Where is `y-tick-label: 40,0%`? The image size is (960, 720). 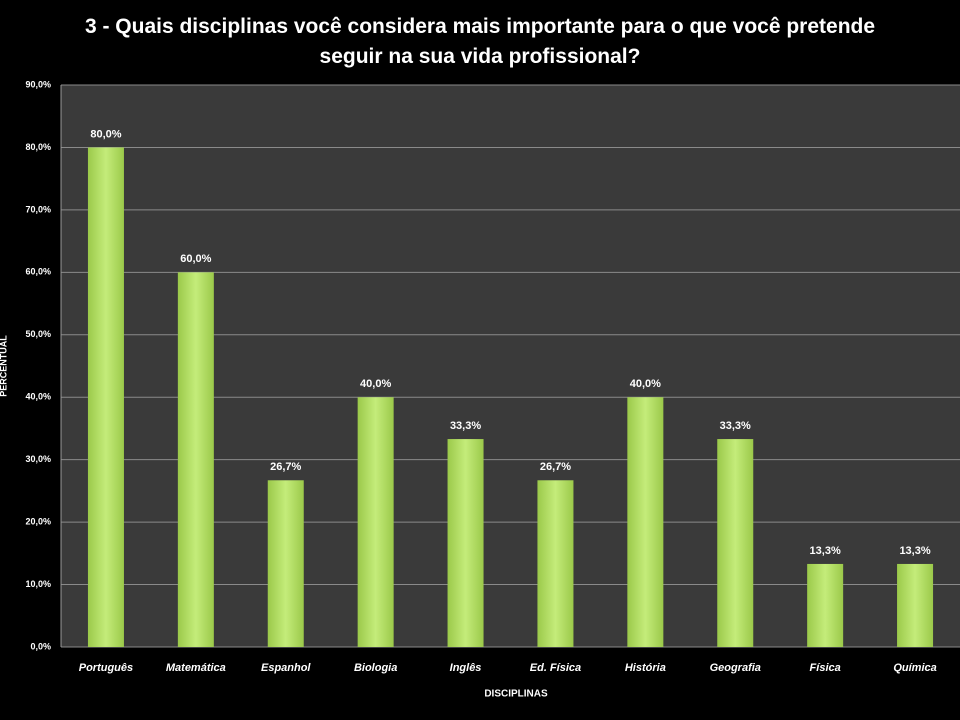 y-tick-label: 40,0% is located at coordinates (38, 397).